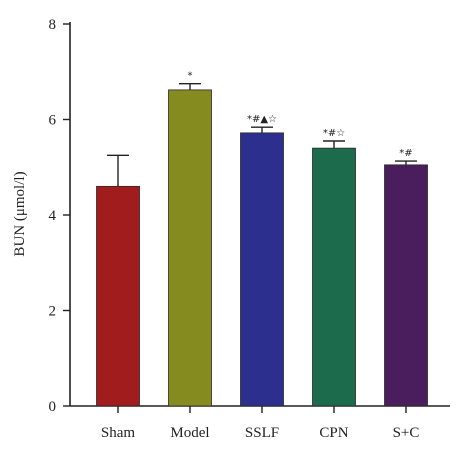 This screenshot has height=455, width=474. What do you see at coordinates (262, 433) in the screenshot?
I see `x-tick-label: SSLF` at bounding box center [262, 433].